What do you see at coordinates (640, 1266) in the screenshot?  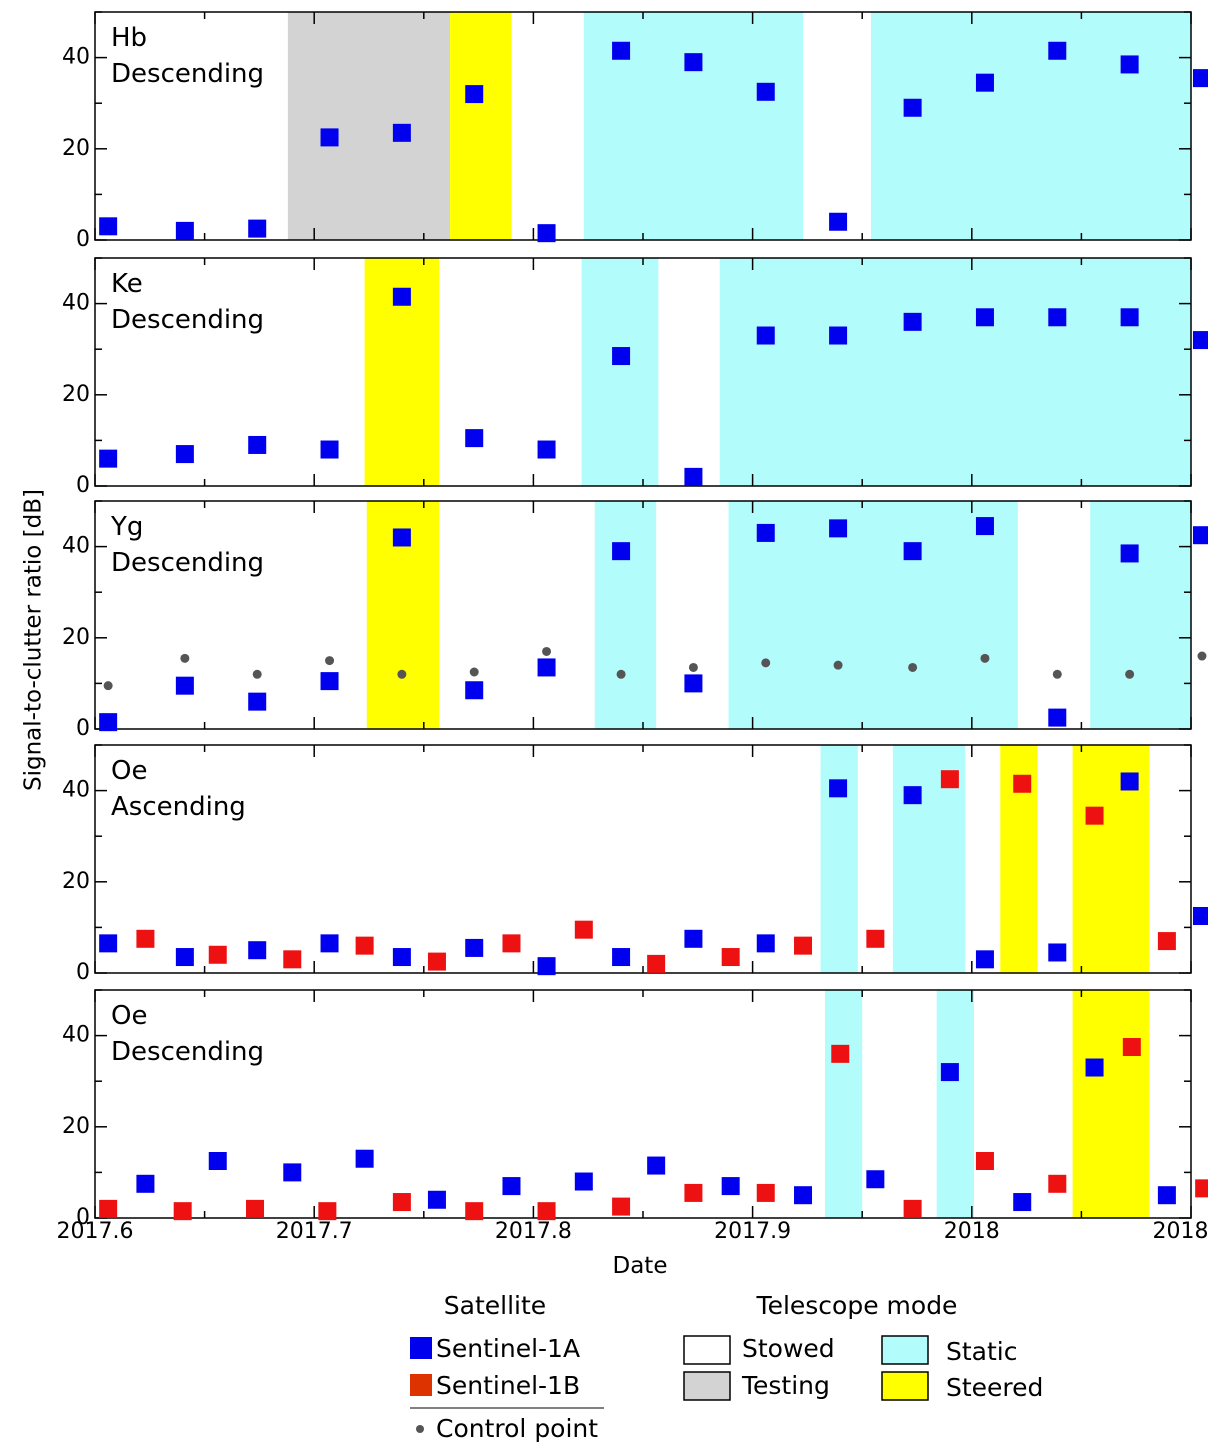 I see `x-axis-title: Date` at bounding box center [640, 1266].